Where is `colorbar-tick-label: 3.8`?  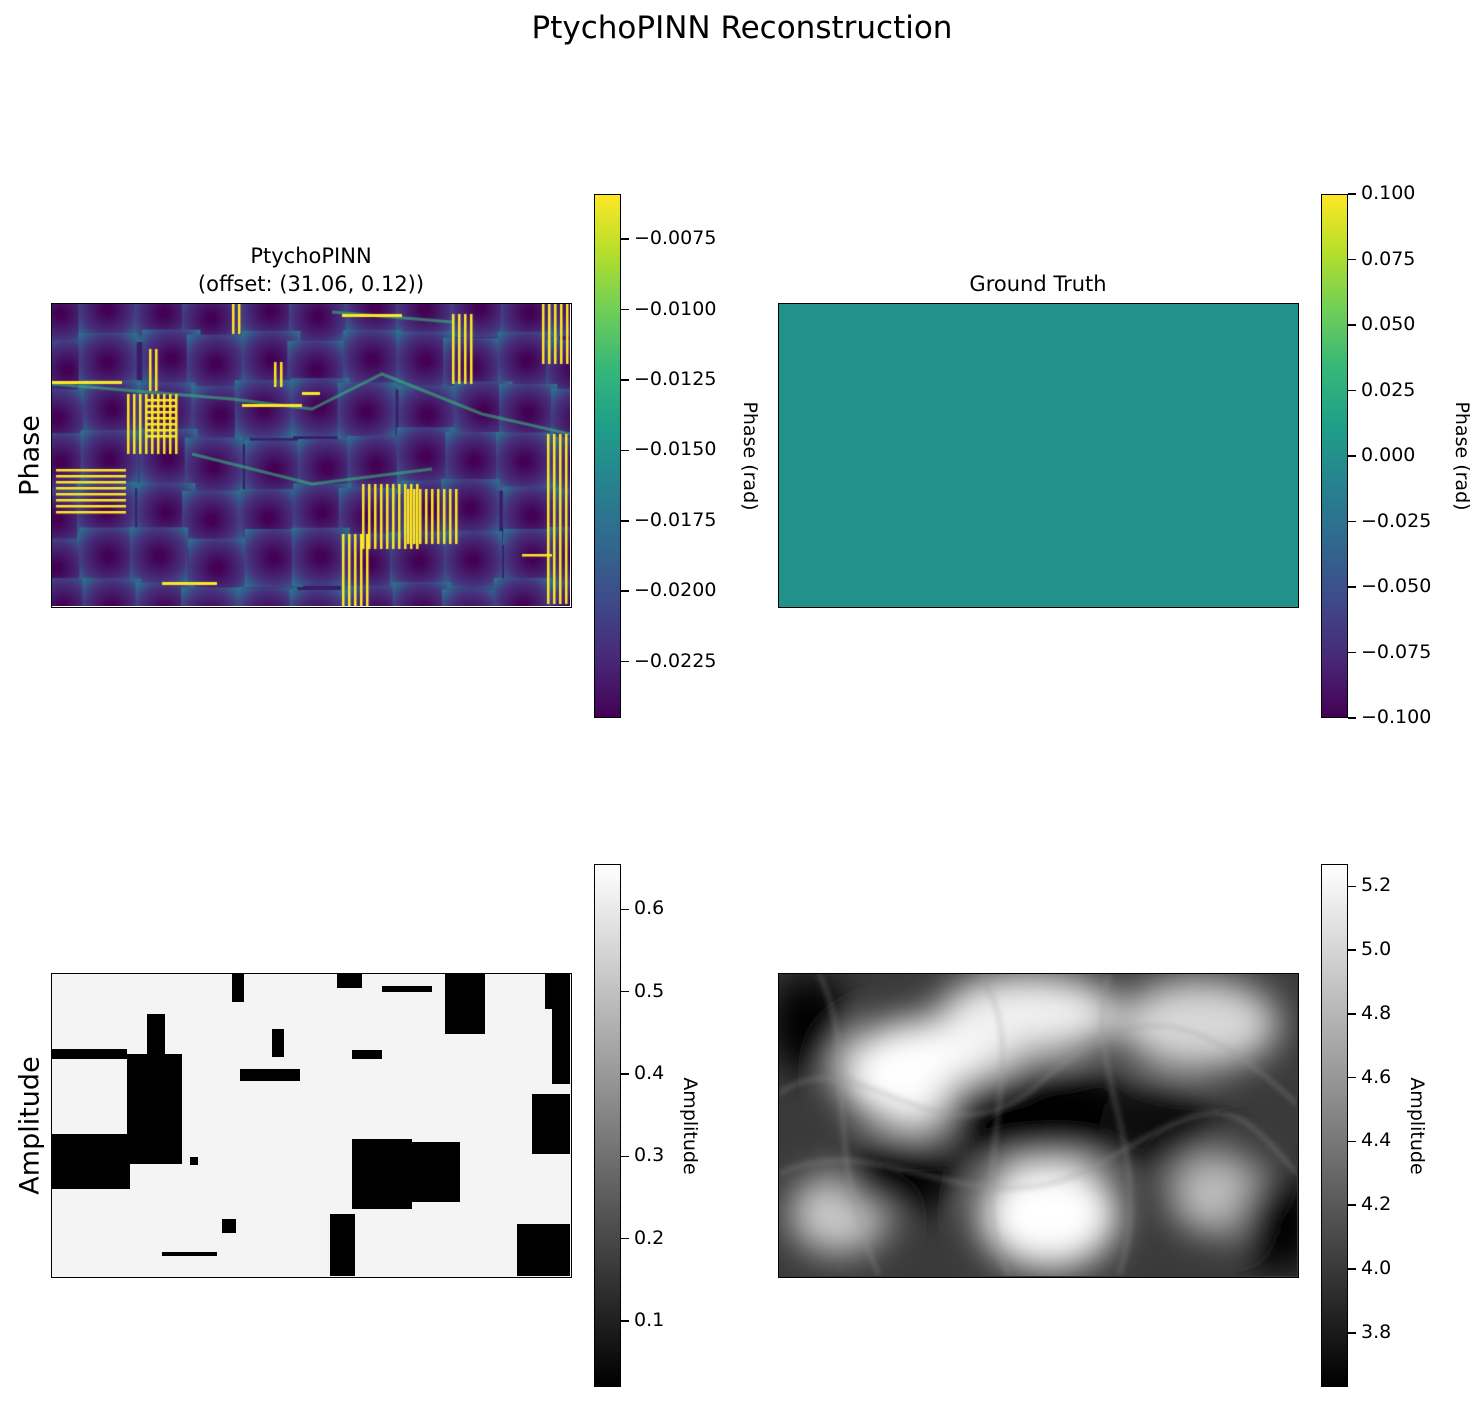 colorbar-tick-label: 3.8 is located at coordinates (1376, 1331).